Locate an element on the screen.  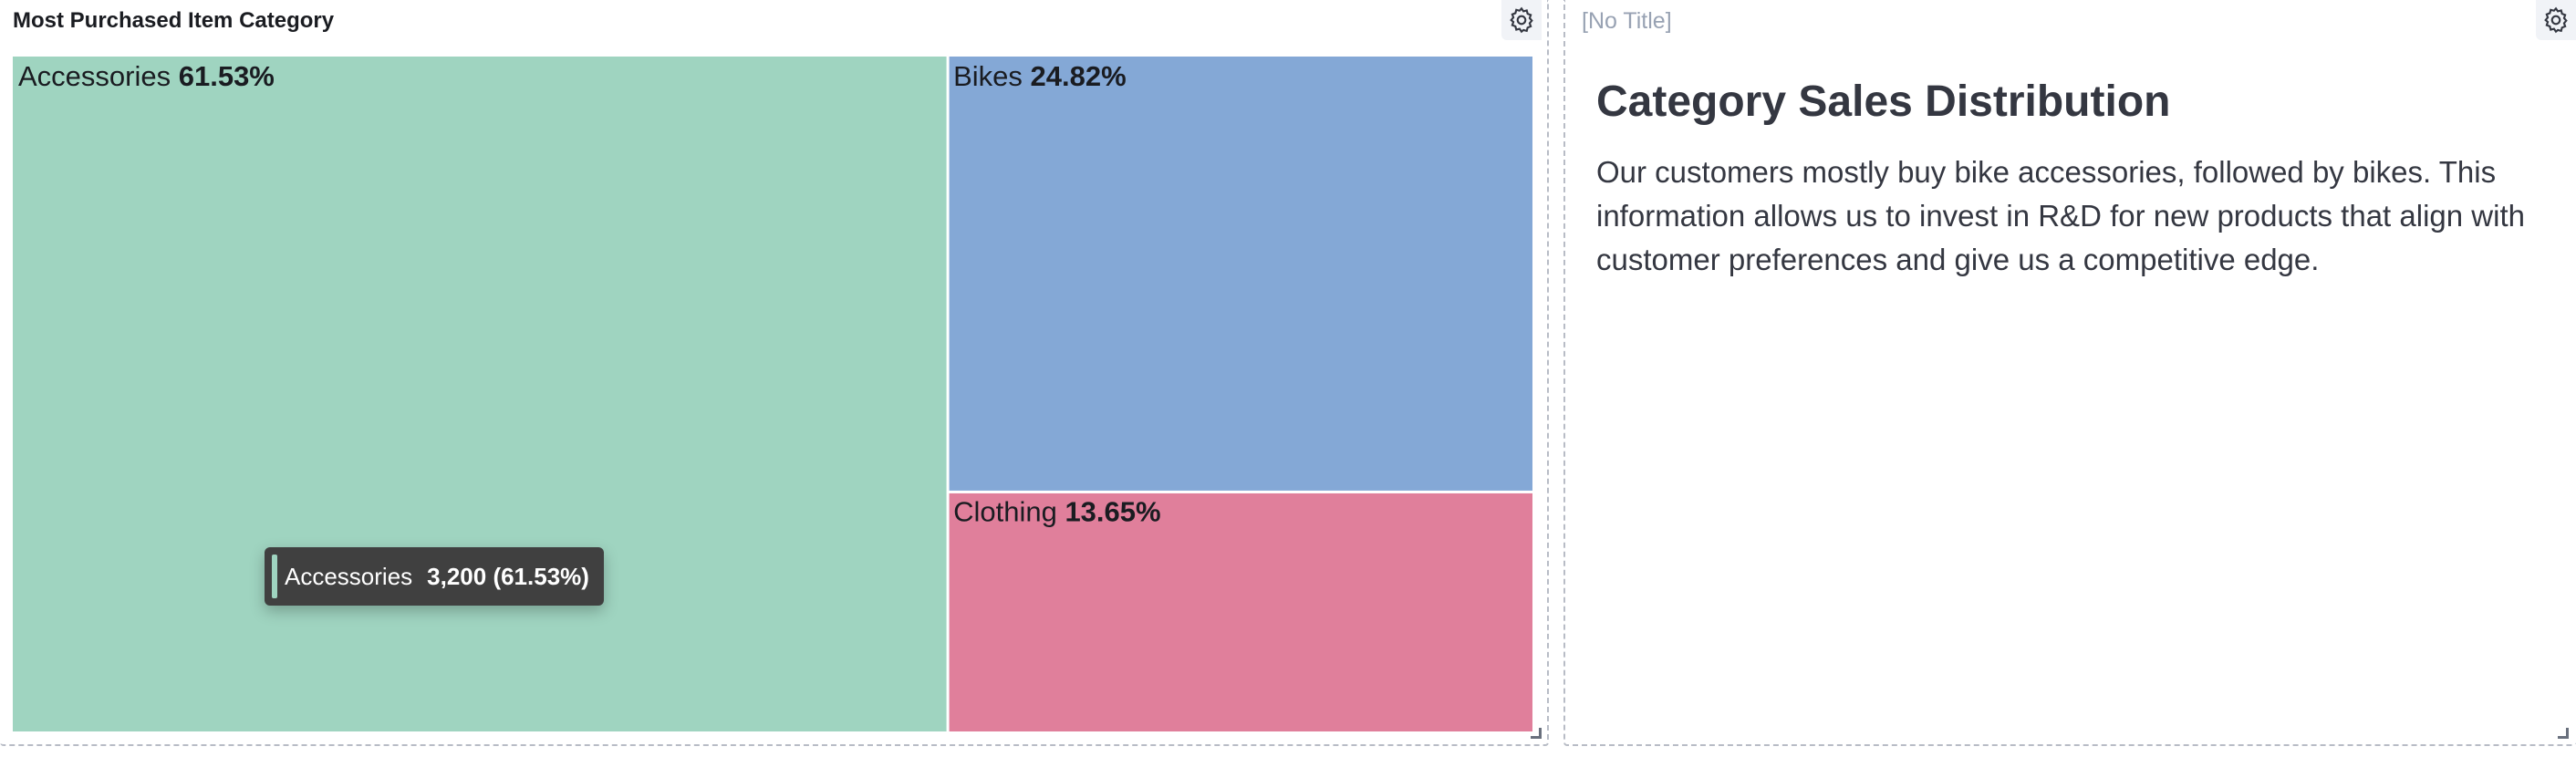
treemap-label-percent: 24.82% is located at coordinates (1079, 76).